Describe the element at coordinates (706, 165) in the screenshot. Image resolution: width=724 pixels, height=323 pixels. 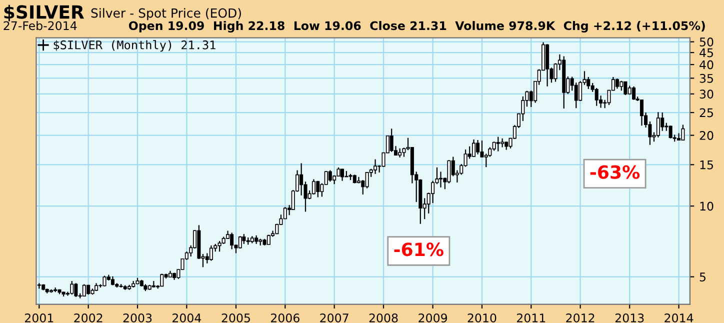
I see `y-tick-label: 15` at that location.